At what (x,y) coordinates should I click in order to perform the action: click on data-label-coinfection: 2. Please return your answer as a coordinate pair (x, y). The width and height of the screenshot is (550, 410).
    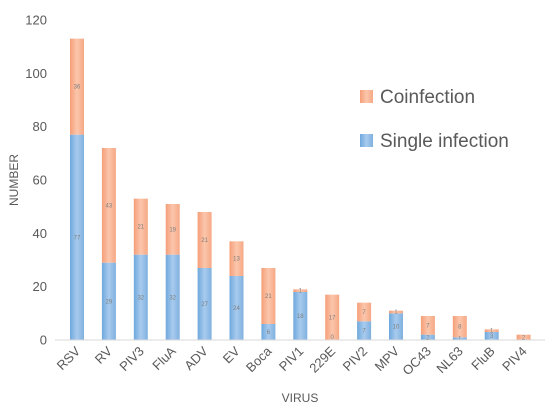
    Looking at the image, I should click on (524, 338).